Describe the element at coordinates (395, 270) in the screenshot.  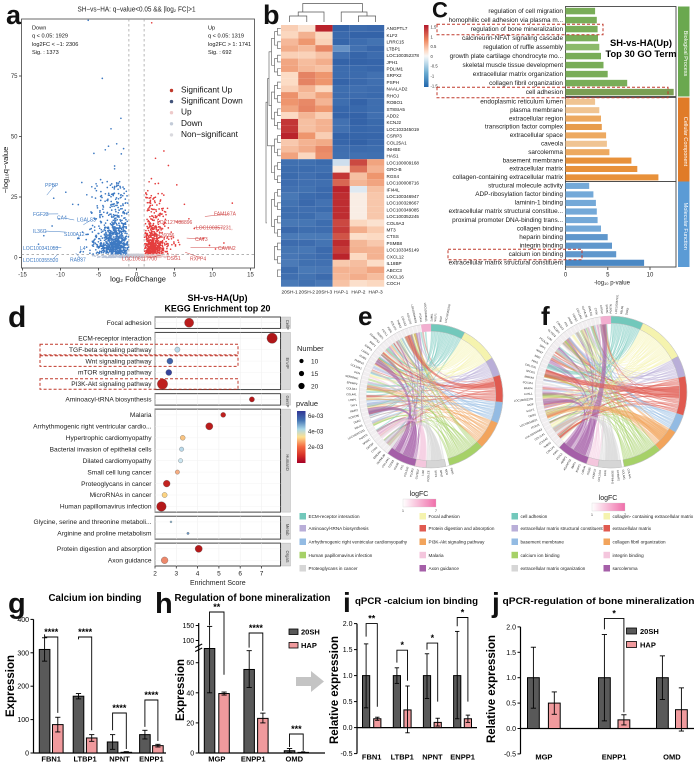
I see `svg-text: ABCC3` at that location.